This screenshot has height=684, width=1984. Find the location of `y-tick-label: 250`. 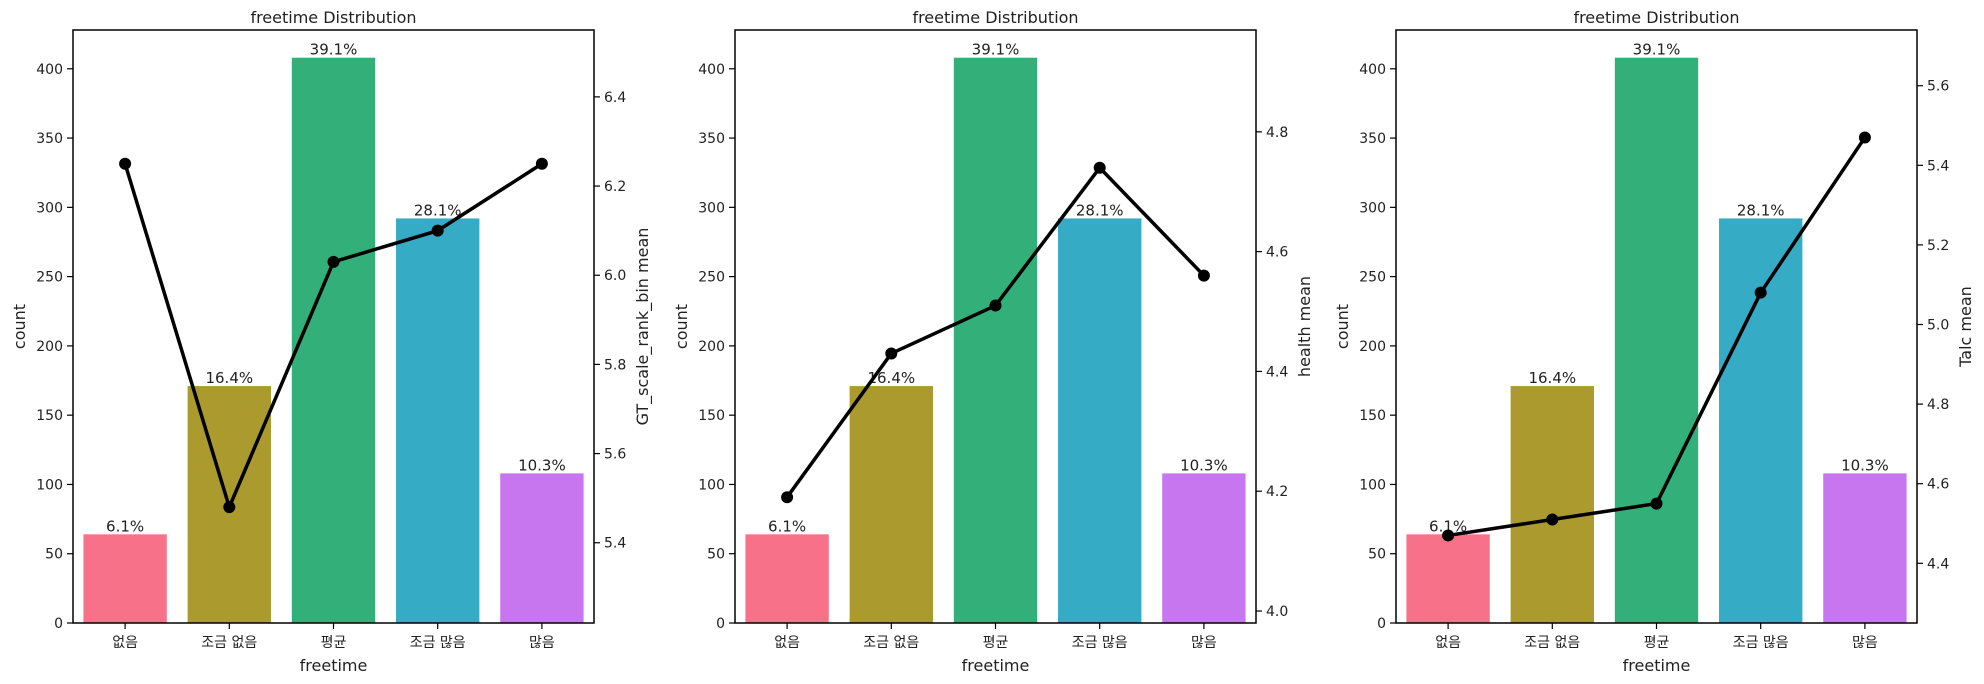

y-tick-label: 250 is located at coordinates (49, 278).